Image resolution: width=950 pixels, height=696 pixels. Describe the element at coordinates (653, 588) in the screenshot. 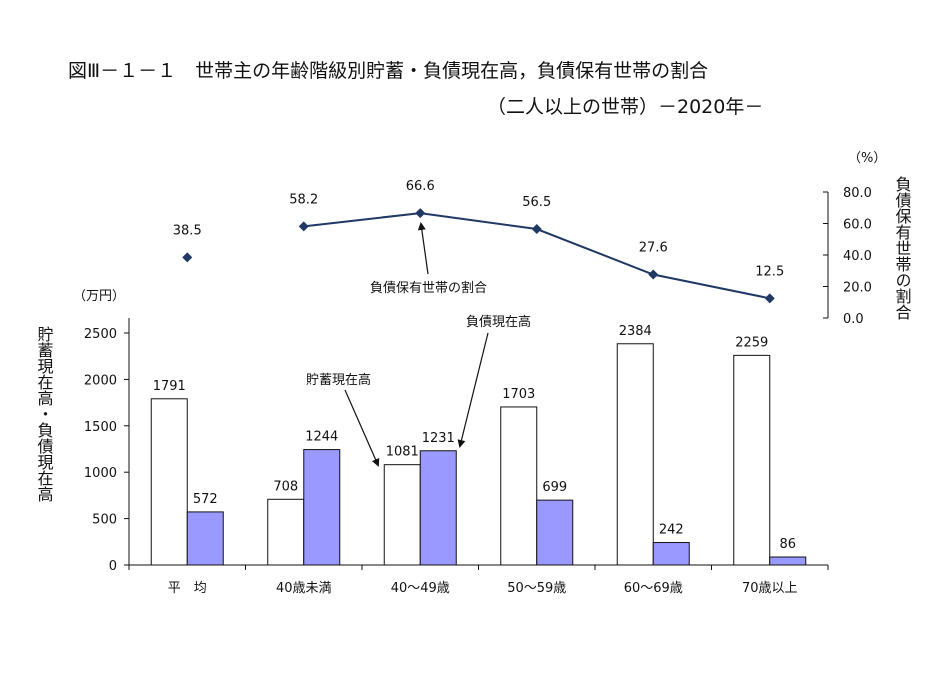

I see `x-tick-label: 60～69歳` at that location.